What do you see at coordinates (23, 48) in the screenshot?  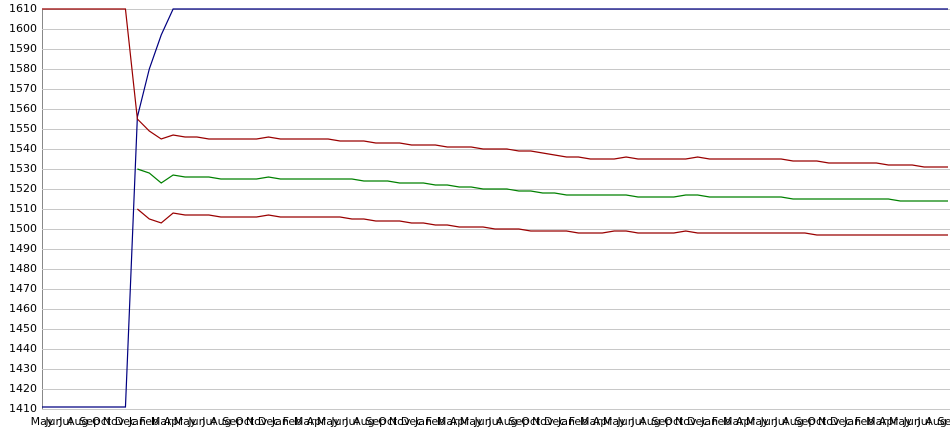 I see `y-tick-label: 1590` at bounding box center [23, 48].